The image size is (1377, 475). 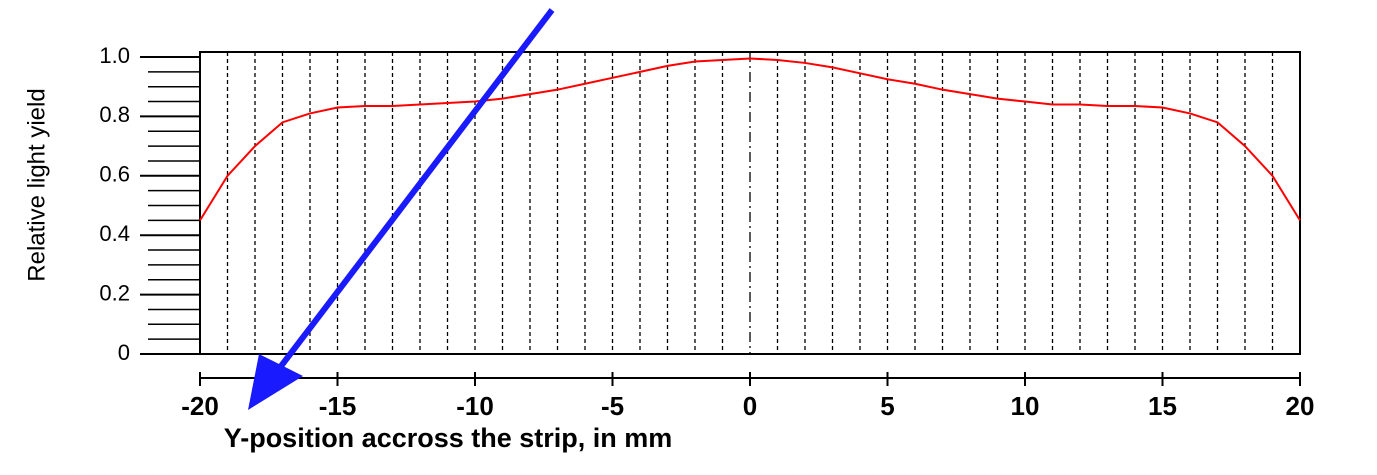 I want to click on y-axis-label: Relative light yield, so click(x=36, y=184).